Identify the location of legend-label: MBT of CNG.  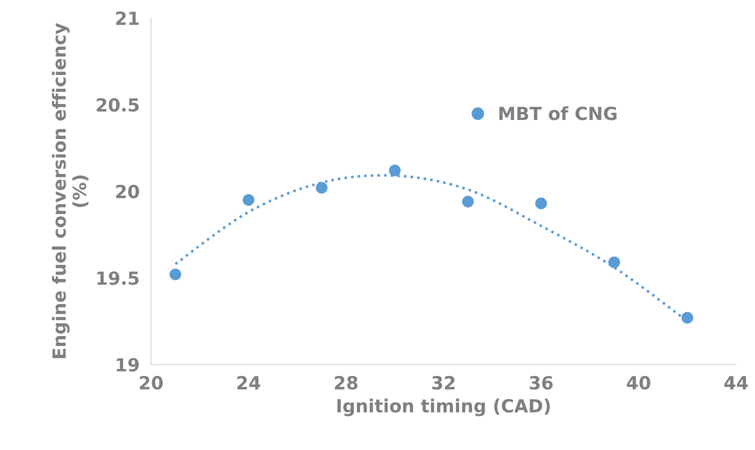
(557, 113).